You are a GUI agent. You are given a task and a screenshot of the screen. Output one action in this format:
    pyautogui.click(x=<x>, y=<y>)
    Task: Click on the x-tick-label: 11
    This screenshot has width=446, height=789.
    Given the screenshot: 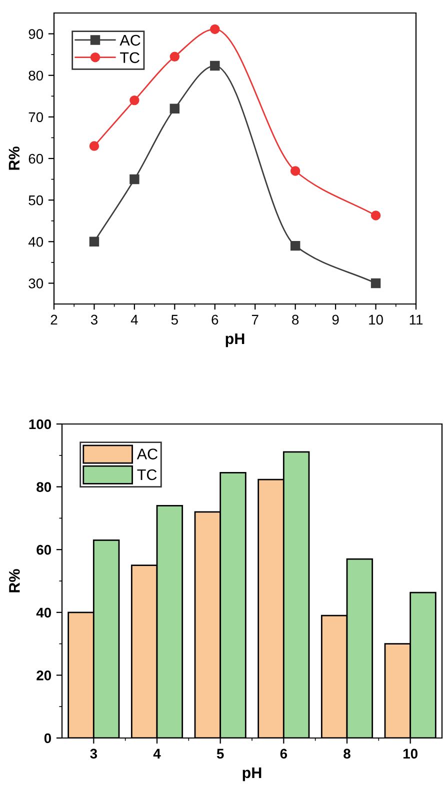 What is the action you would take?
    pyautogui.click(x=416, y=319)
    